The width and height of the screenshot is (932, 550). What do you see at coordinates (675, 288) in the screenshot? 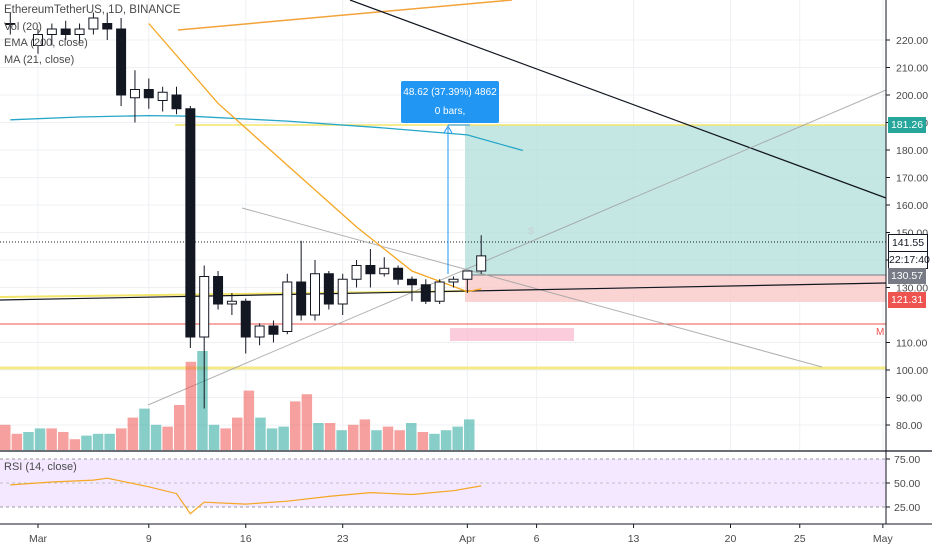
I see `stop-zone` at bounding box center [675, 288].